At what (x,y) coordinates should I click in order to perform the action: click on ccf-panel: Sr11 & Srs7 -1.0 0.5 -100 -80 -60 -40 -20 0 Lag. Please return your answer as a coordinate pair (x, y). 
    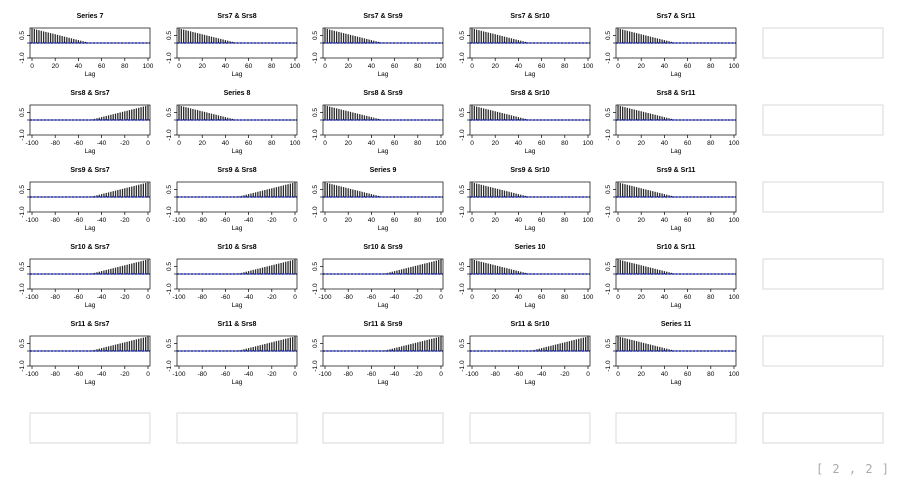
    Looking at the image, I should click on (85, 353).